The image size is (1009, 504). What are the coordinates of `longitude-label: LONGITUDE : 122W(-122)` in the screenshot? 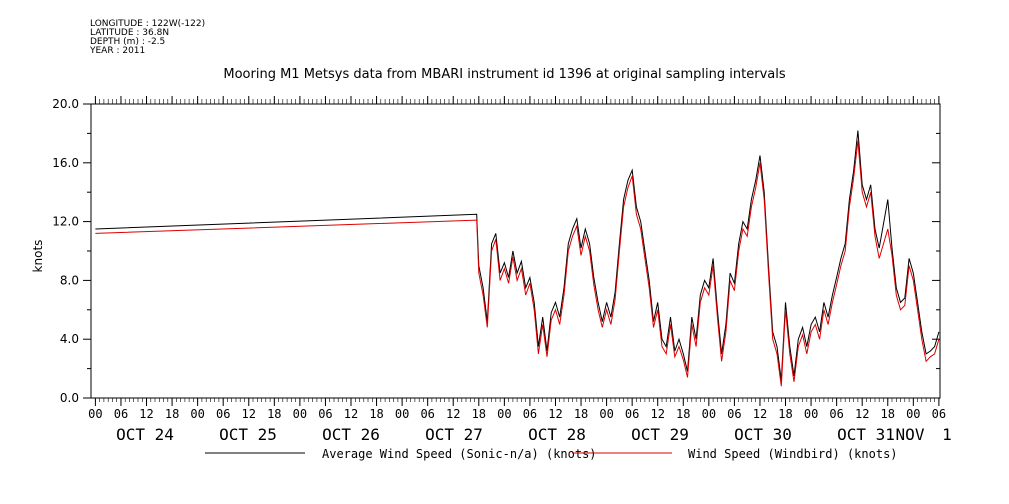 It's located at (148, 24).